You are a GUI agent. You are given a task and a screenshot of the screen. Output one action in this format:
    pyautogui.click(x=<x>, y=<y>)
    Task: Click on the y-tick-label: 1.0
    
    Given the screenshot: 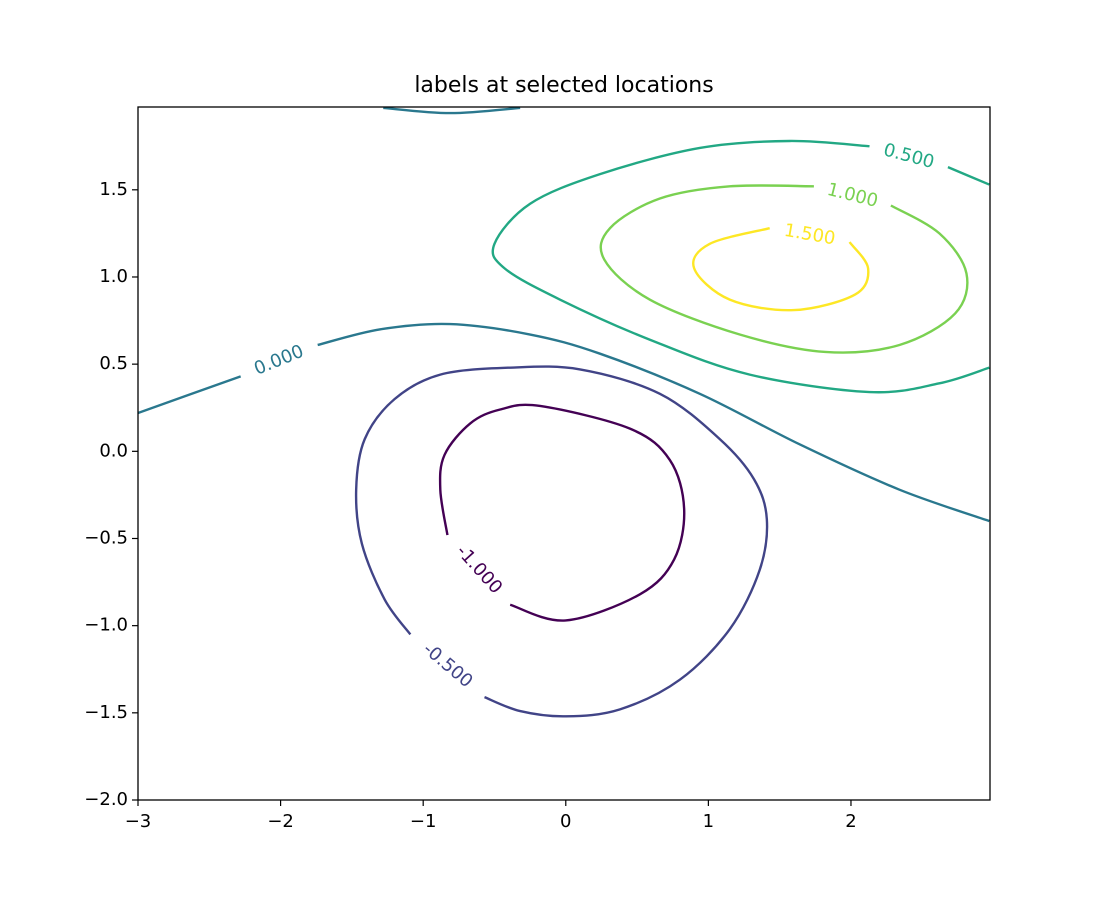 What is the action you would take?
    pyautogui.click(x=113, y=276)
    